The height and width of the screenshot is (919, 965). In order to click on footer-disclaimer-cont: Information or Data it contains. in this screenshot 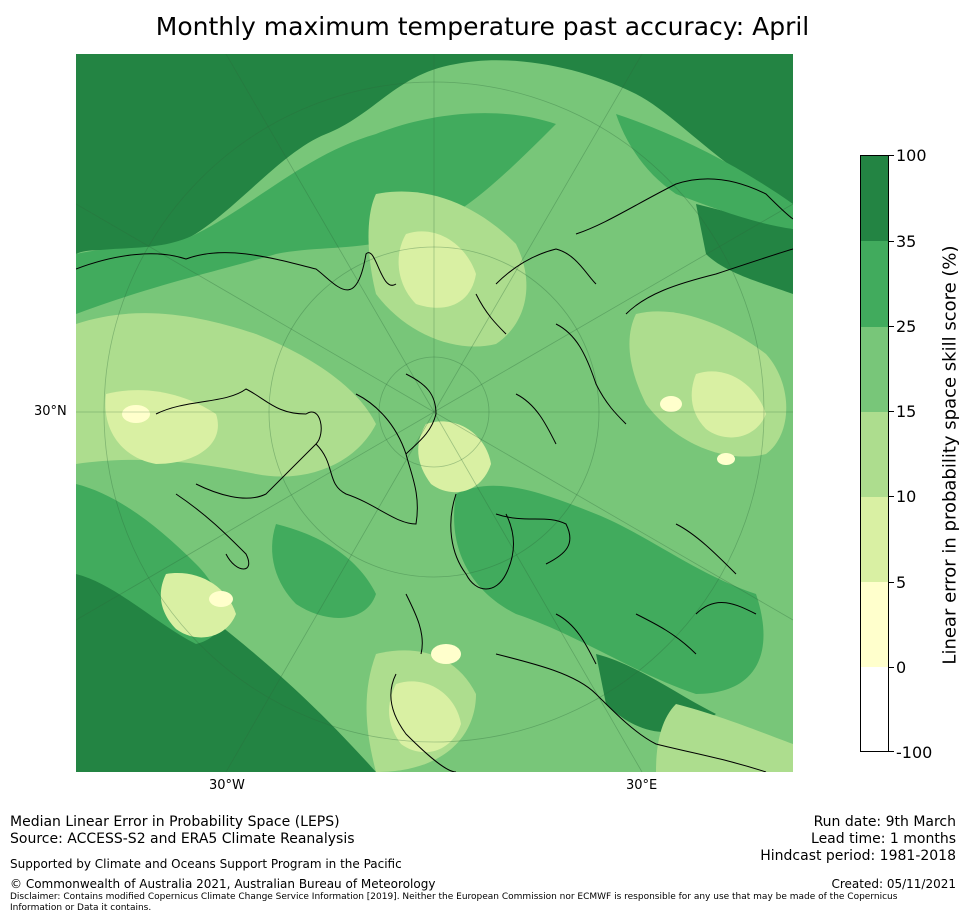, I will do `click(81, 908)`.